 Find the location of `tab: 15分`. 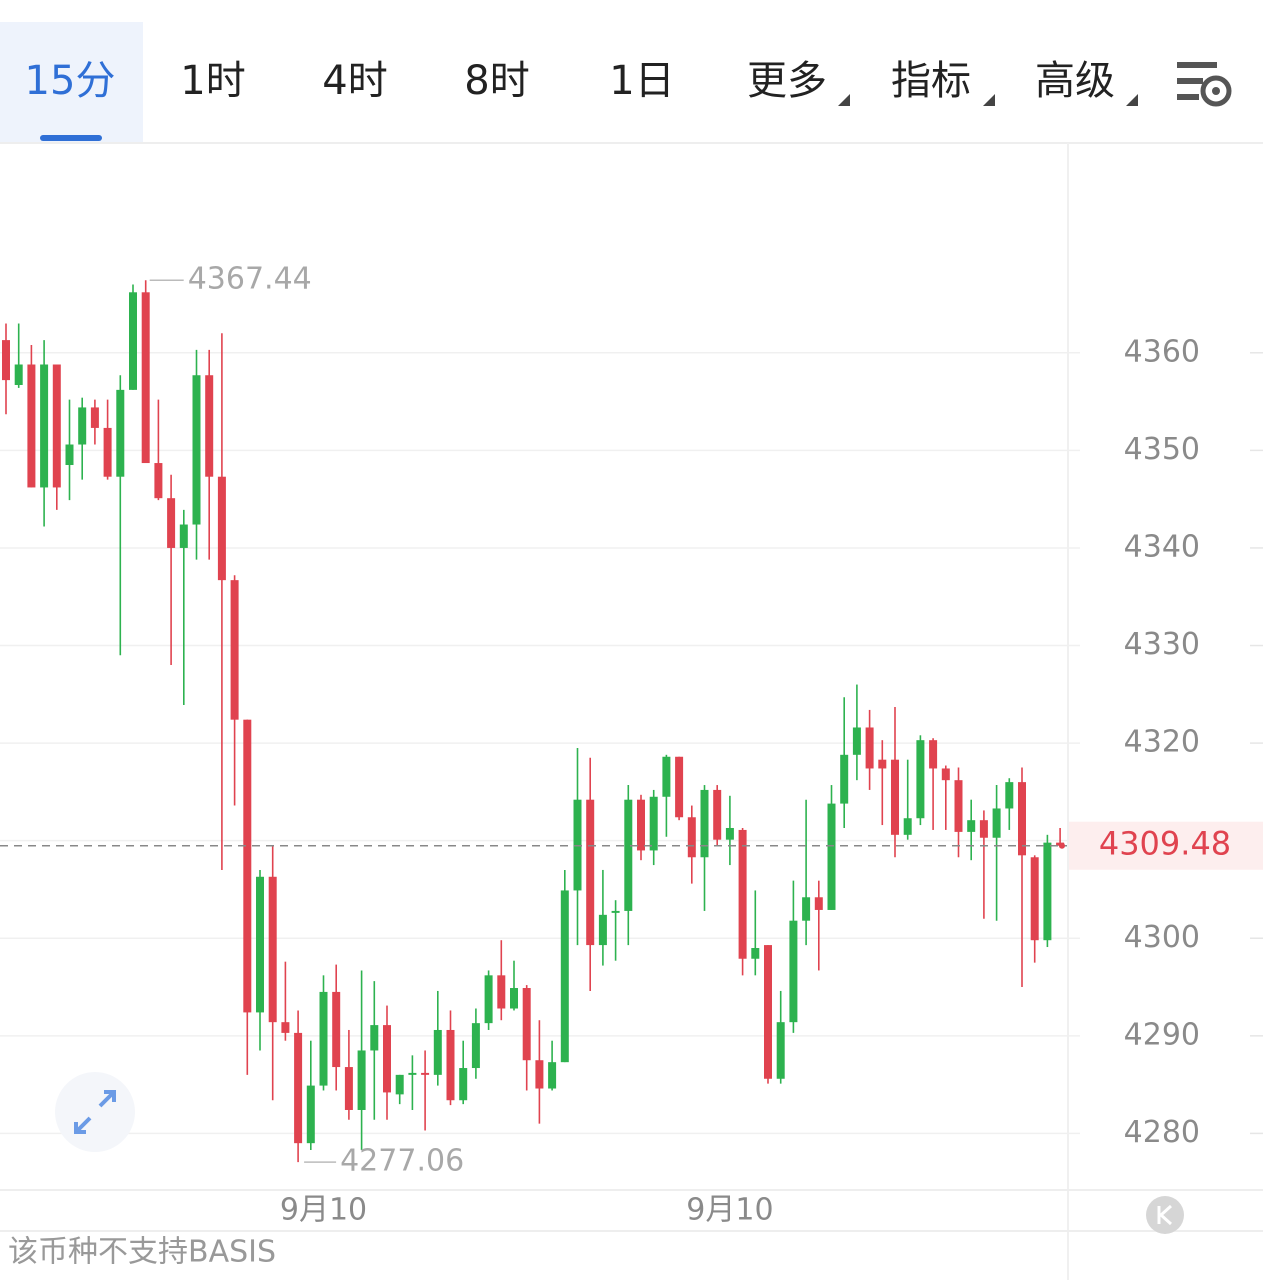

tab: 15分 is located at coordinates (70, 81).